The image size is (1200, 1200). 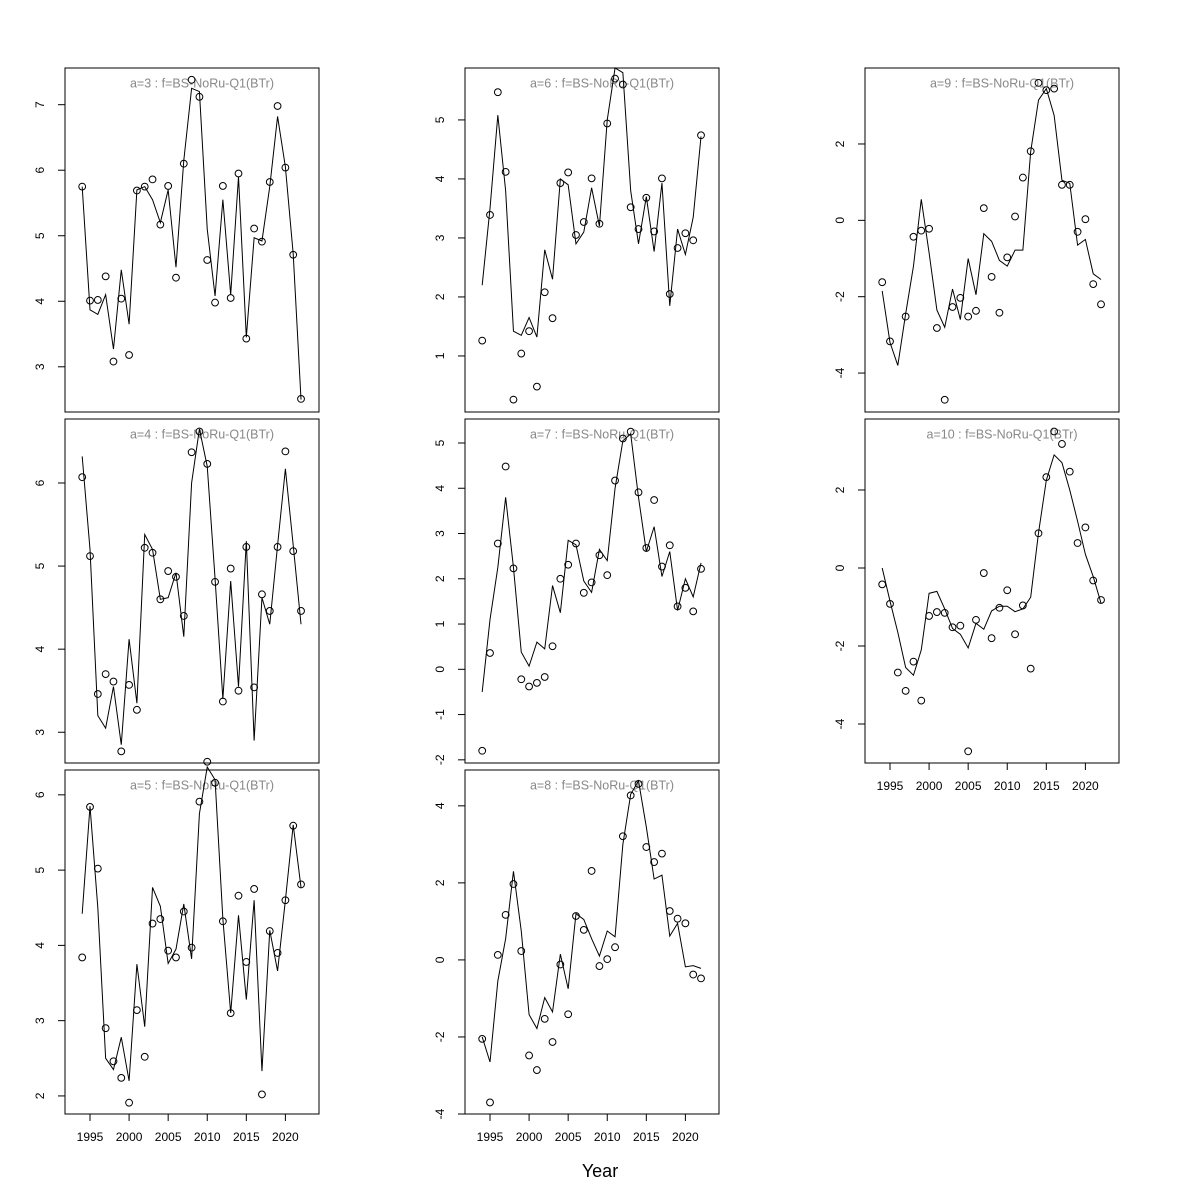 What do you see at coordinates (440, 669) in the screenshot?
I see `y-tick-label: 0` at bounding box center [440, 669].